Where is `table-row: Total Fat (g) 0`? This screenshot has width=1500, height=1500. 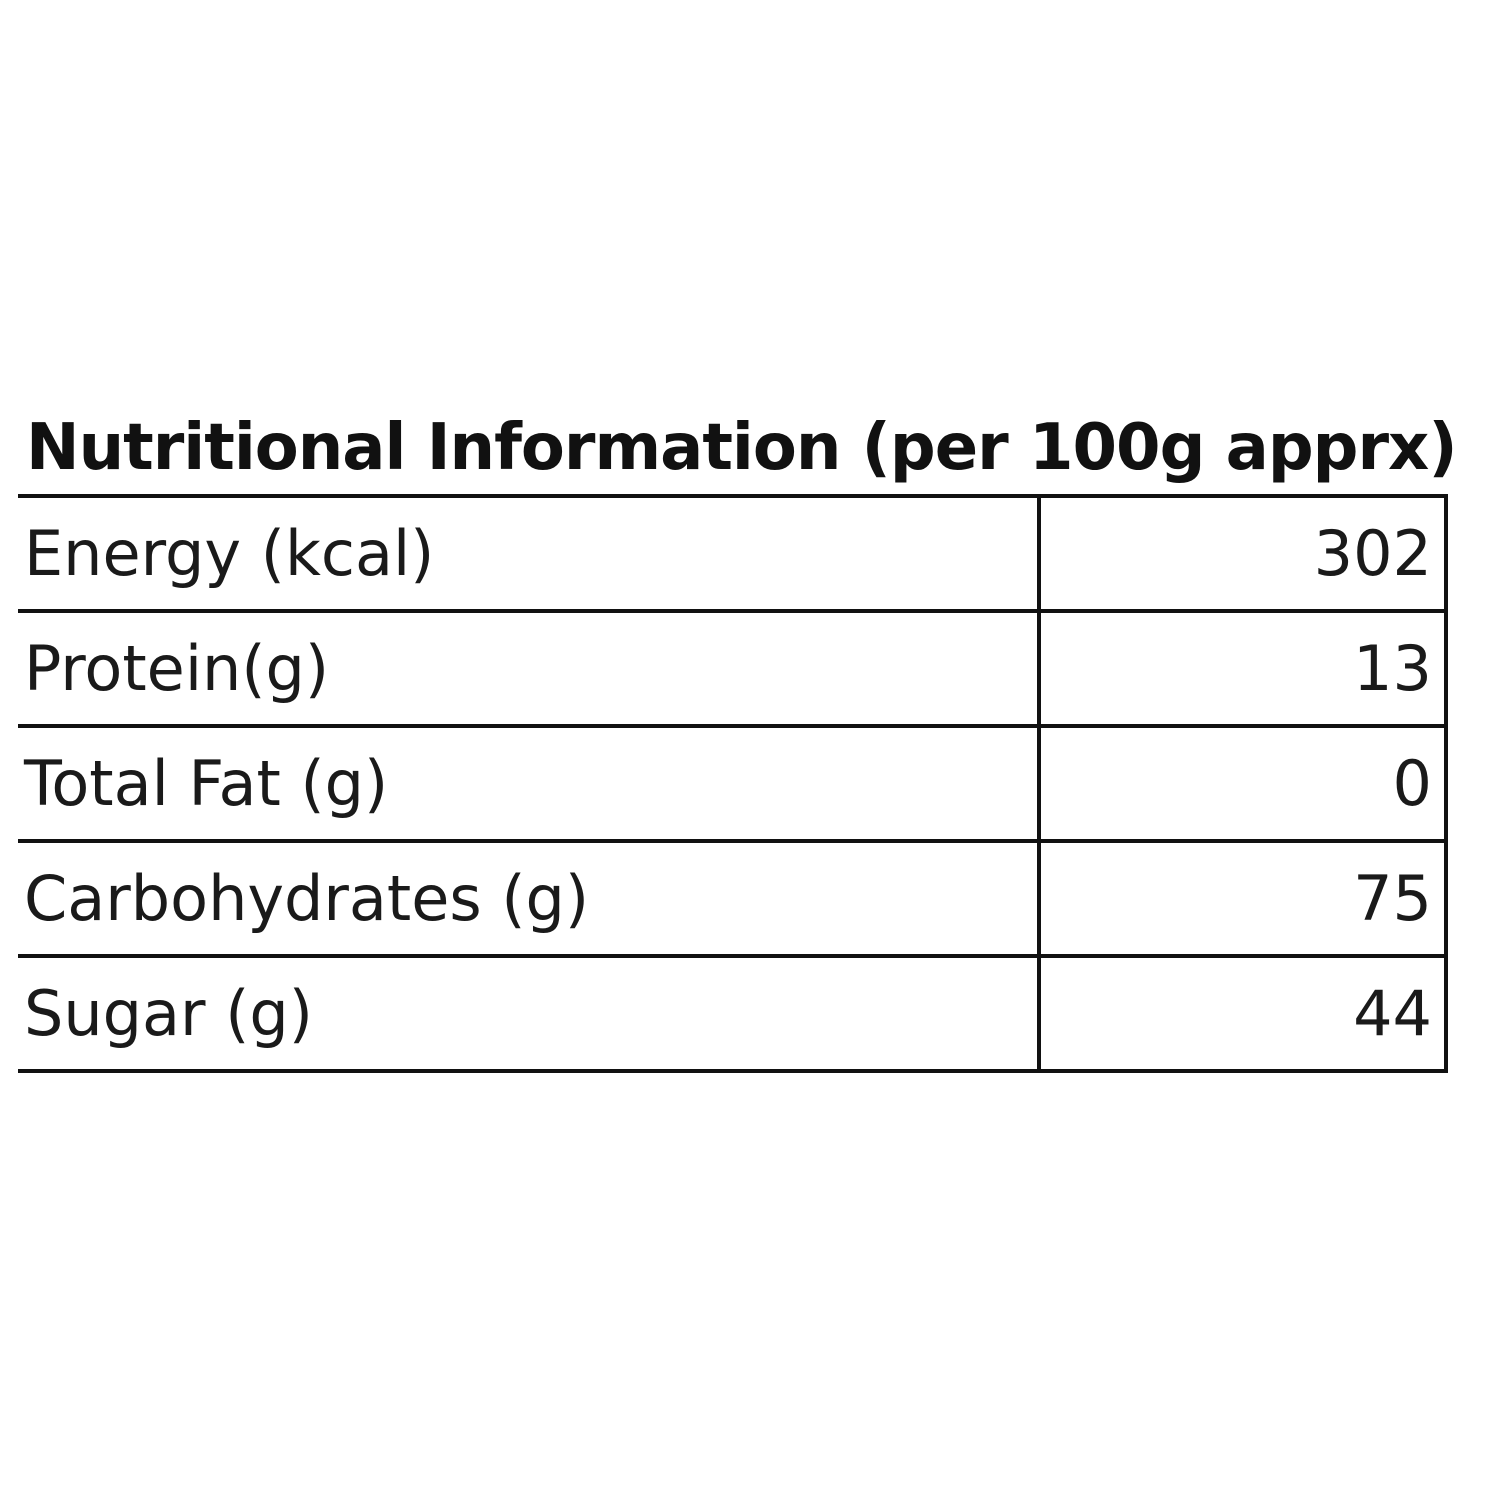 table-row: Total Fat (g) 0 is located at coordinates (733, 783).